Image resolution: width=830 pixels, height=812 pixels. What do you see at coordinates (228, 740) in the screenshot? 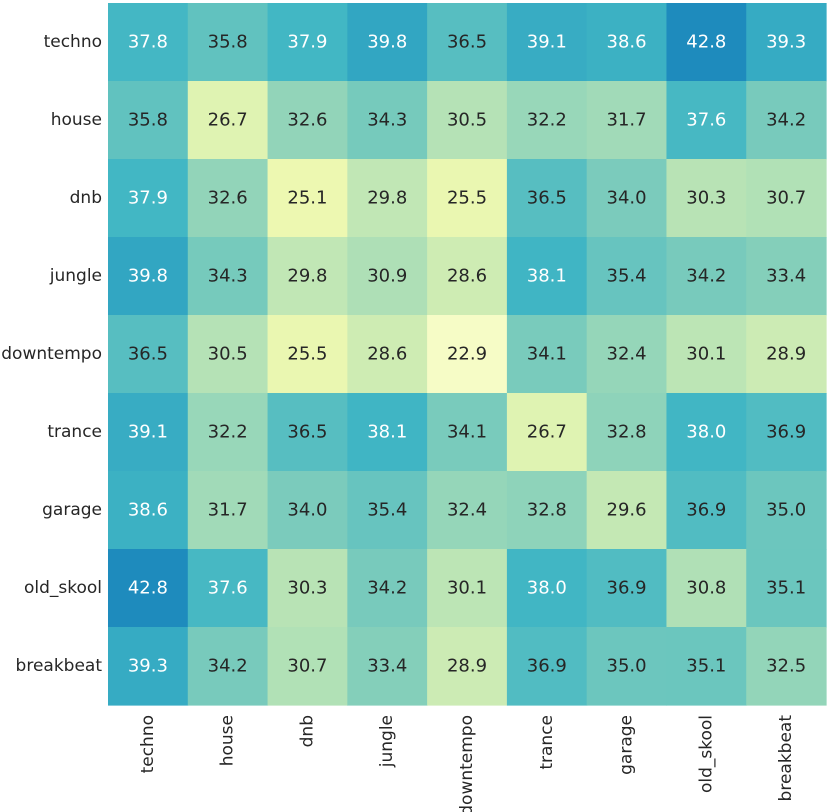
I see `x-tick-label-house: house` at bounding box center [228, 740].